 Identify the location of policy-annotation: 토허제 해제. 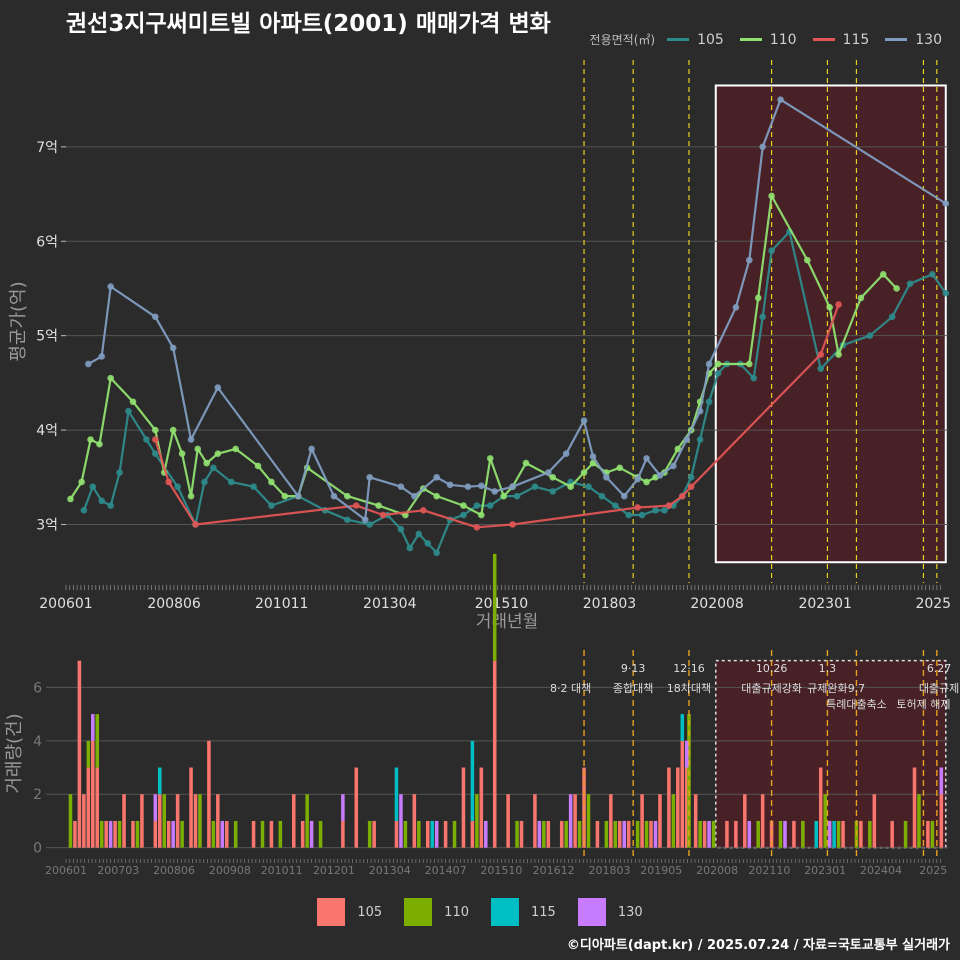
(923, 704).